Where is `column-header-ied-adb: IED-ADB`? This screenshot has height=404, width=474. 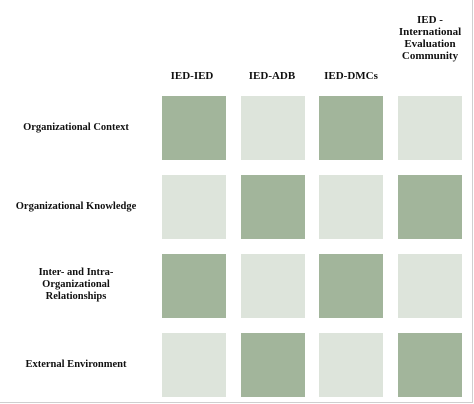
column-header-ied-adb: IED-ADB is located at coordinates (272, 76).